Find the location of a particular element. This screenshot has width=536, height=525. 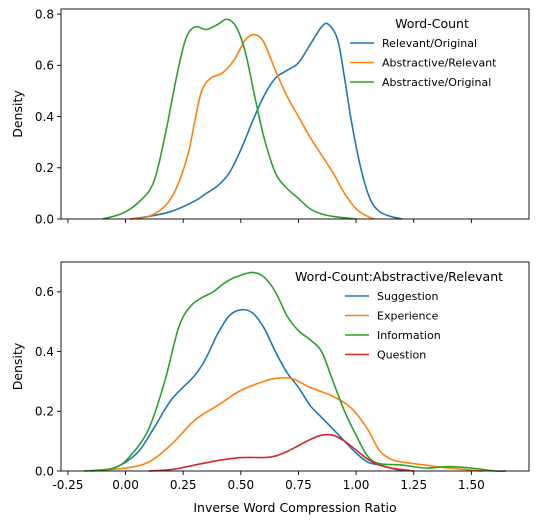

bottom-x-tick-label: 0.00 is located at coordinates (125, 485).